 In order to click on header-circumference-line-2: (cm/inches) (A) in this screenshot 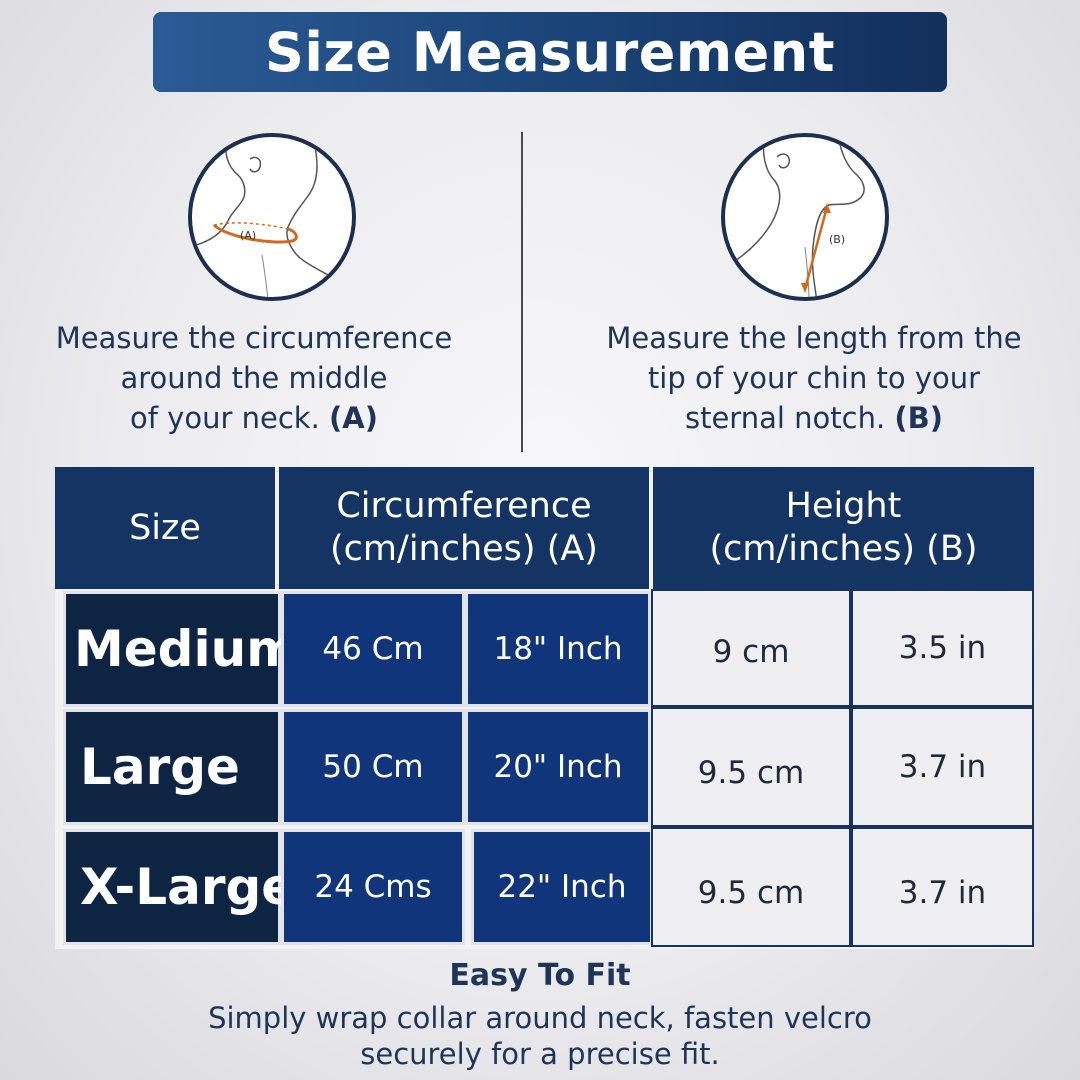, I will do `click(464, 549)`.